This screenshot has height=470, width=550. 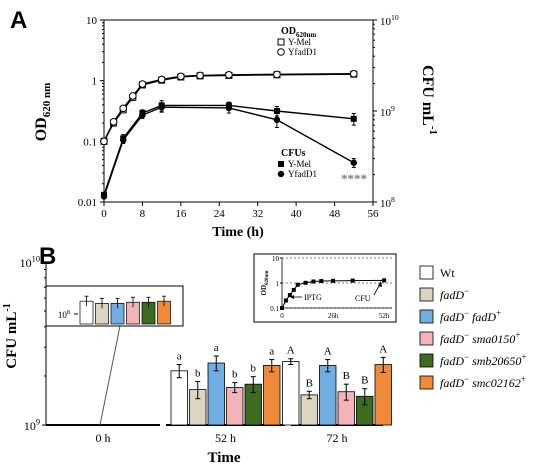 What do you see at coordinates (225, 438) in the screenshot?
I see `b-category-label: 52 h` at bounding box center [225, 438].